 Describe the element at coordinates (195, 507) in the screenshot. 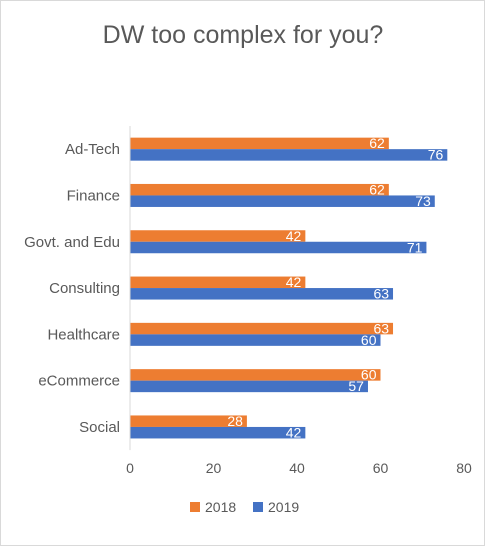

I see `legend-swatch-2018` at that location.